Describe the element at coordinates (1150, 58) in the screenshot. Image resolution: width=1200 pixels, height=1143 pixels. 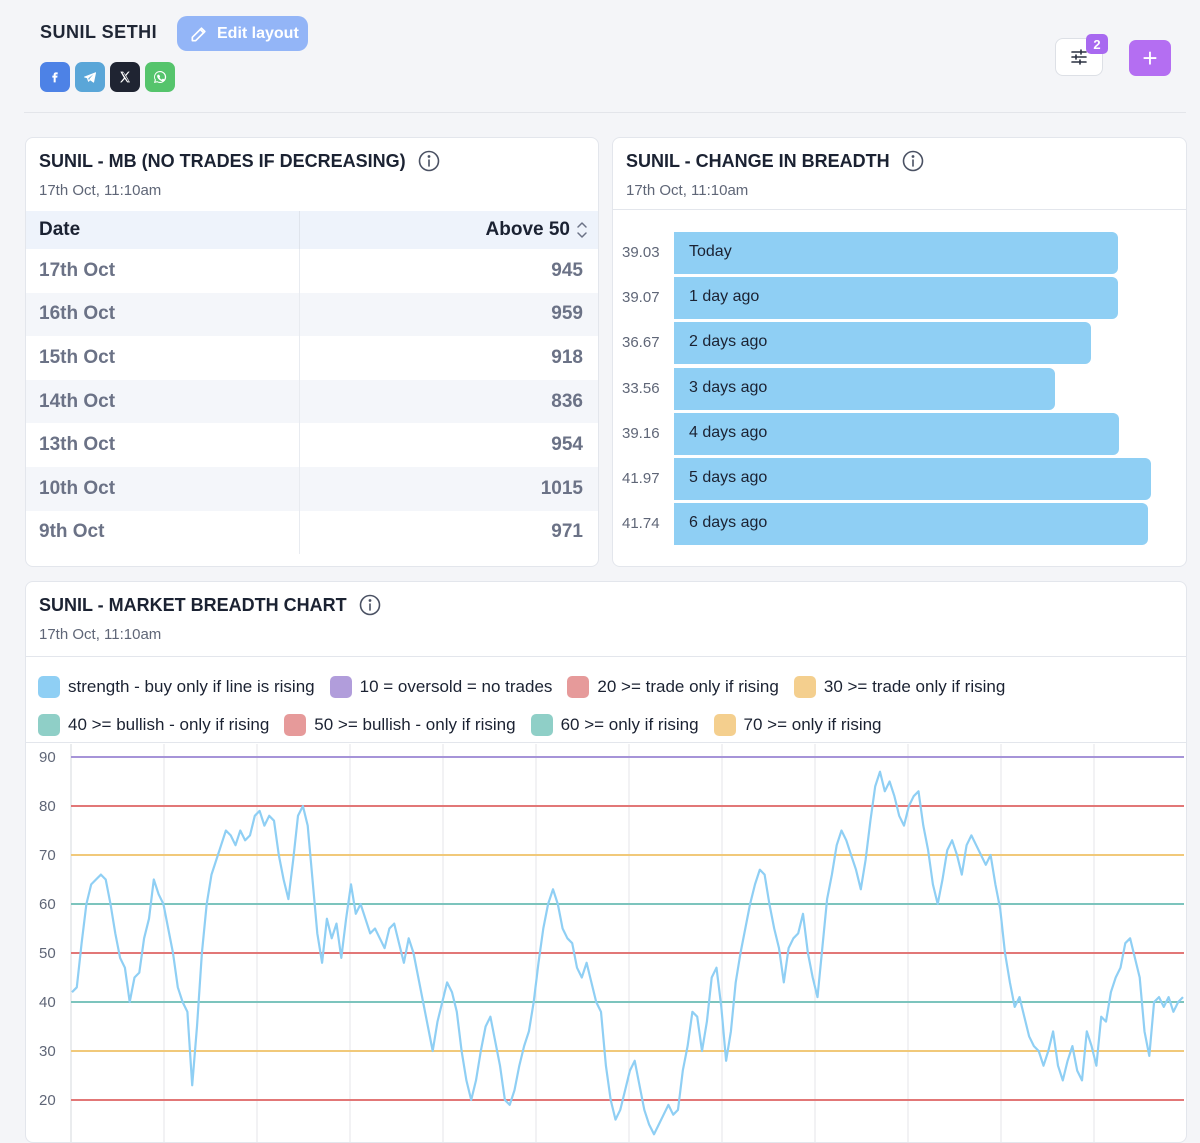
I see `add-widget-button: +` at that location.